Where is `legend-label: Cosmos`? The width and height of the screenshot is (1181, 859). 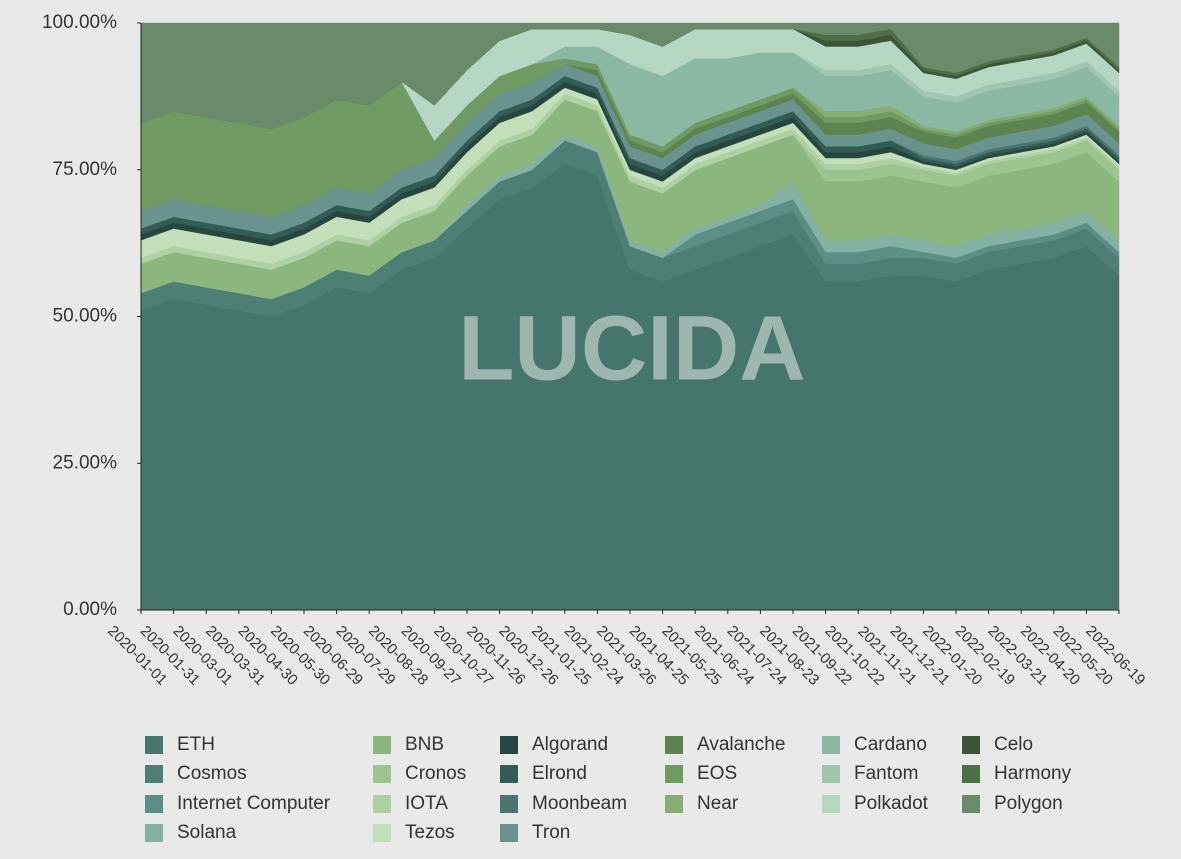 legend-label: Cosmos is located at coordinates (212, 773).